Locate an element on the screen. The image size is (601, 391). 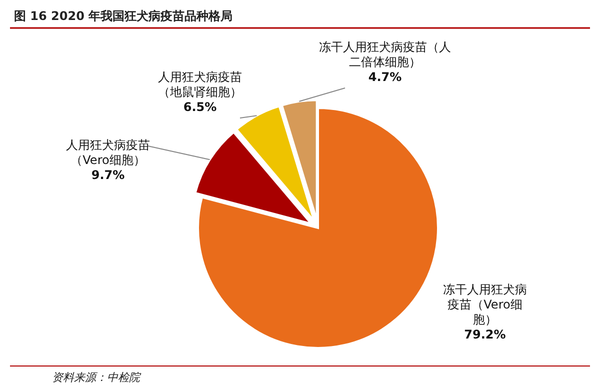
slice-label: 冻干人用狂犬病疫苗（Vero细胞） is located at coordinates (485, 304).